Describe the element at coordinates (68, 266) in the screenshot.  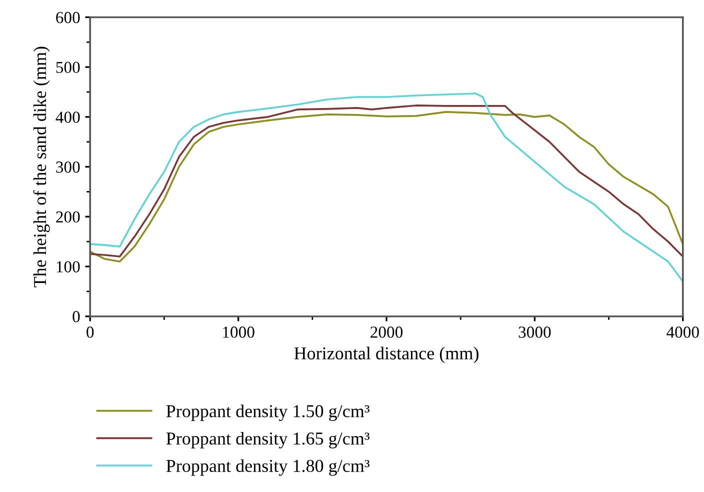
I see `y-tick-label: 100` at that location.